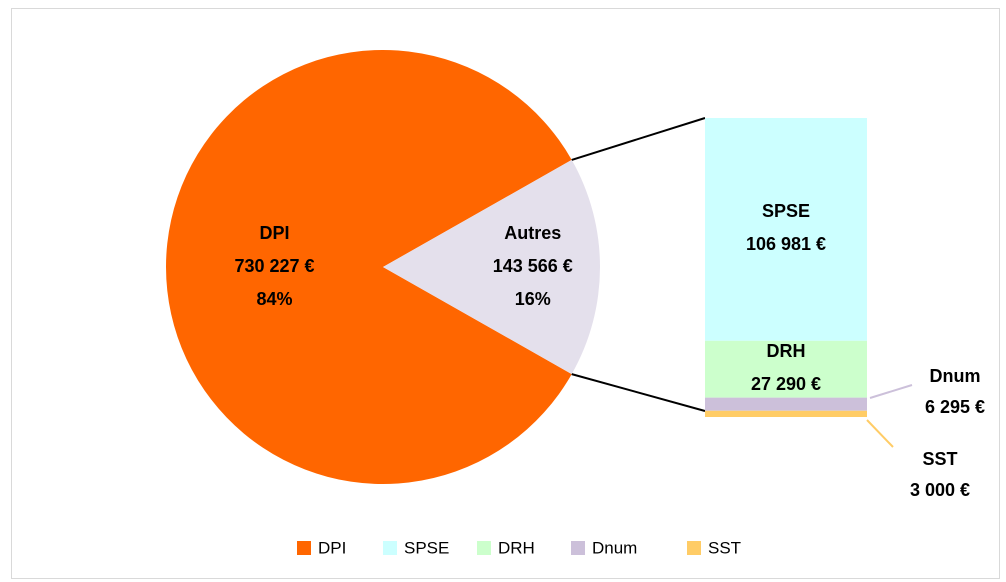 The width and height of the screenshot is (1006, 582). What do you see at coordinates (491, 267) in the screenshot?
I see `pie-slice` at bounding box center [491, 267].